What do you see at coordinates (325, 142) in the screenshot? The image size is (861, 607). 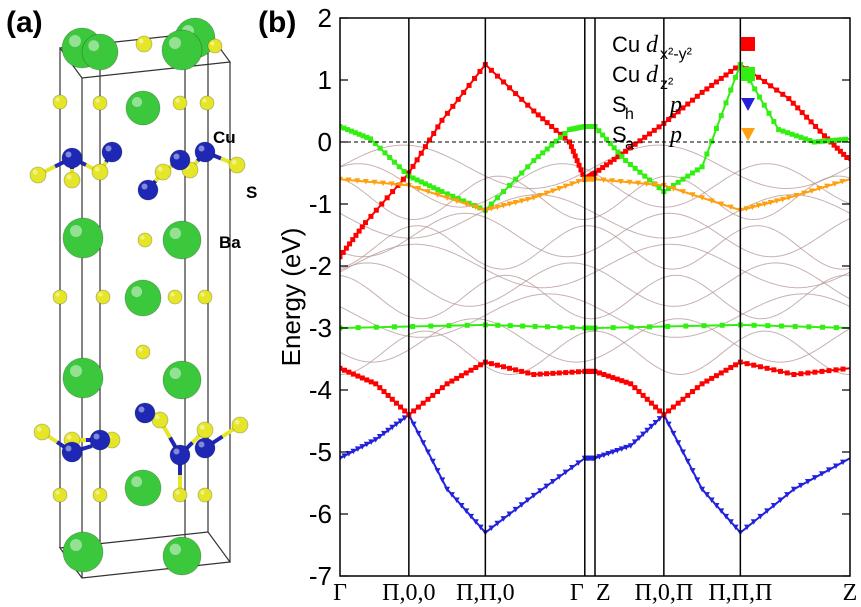 I see `y-tick-label: 0` at bounding box center [325, 142].